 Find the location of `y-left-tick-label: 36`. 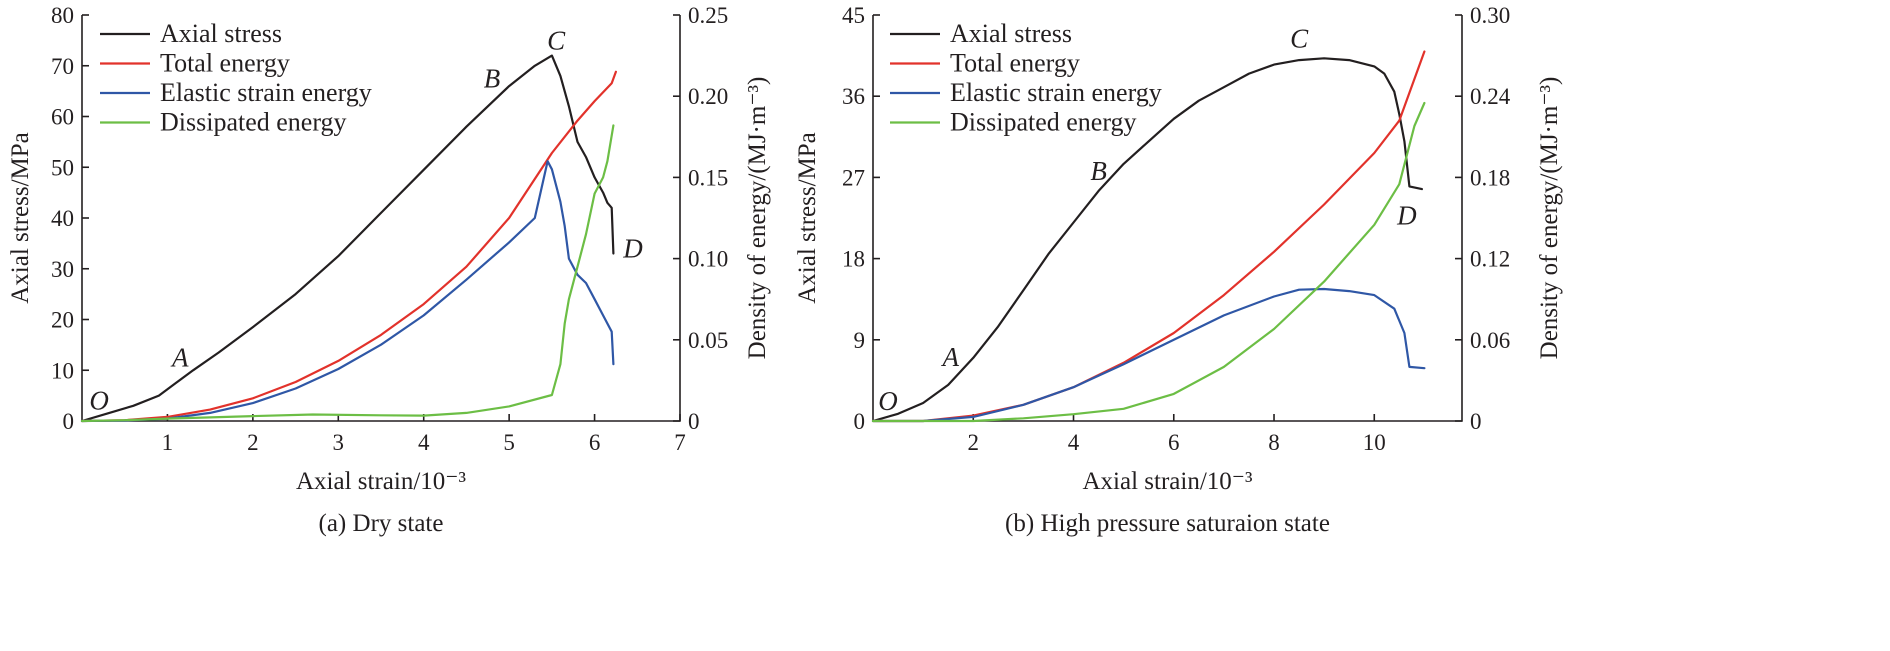

y-left-tick-label: 36 is located at coordinates (853, 96).